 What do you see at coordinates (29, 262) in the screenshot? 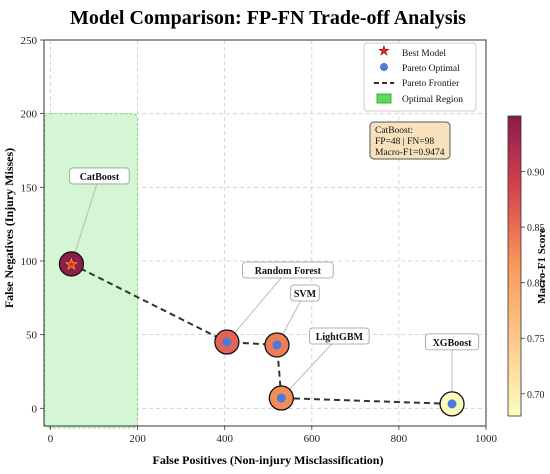
I see `y-tick-label: 100` at bounding box center [29, 262].